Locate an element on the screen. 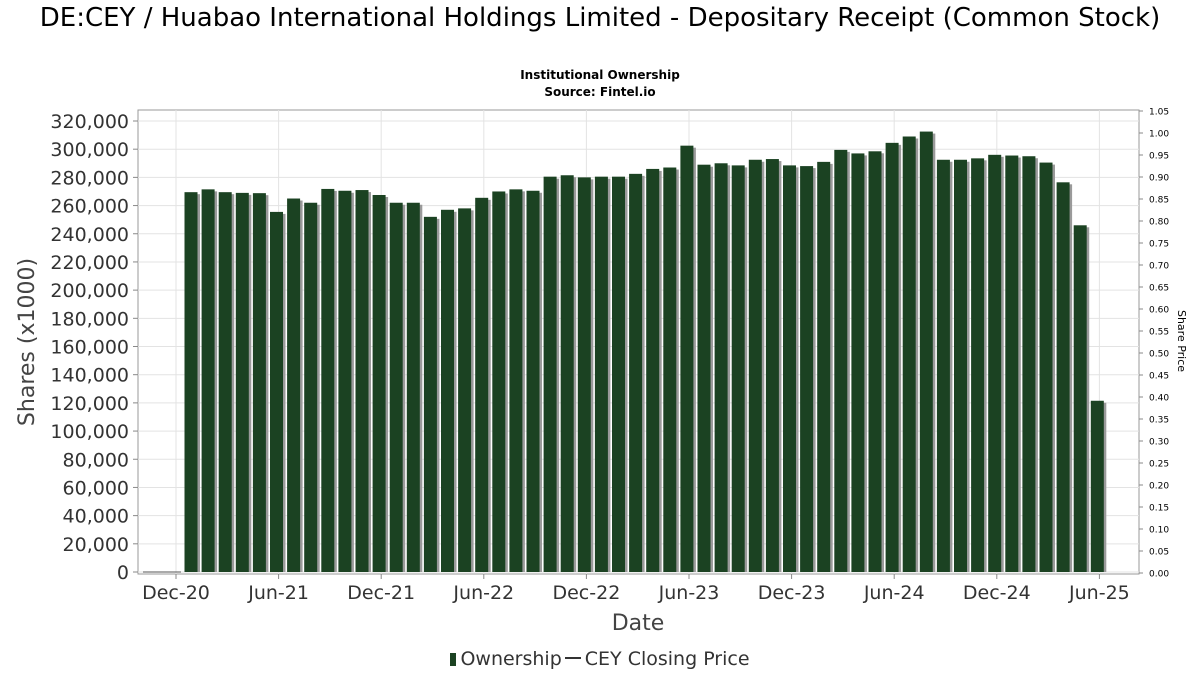 The width and height of the screenshot is (1200, 675). y2-tick-label: 0.90 is located at coordinates (1159, 179).